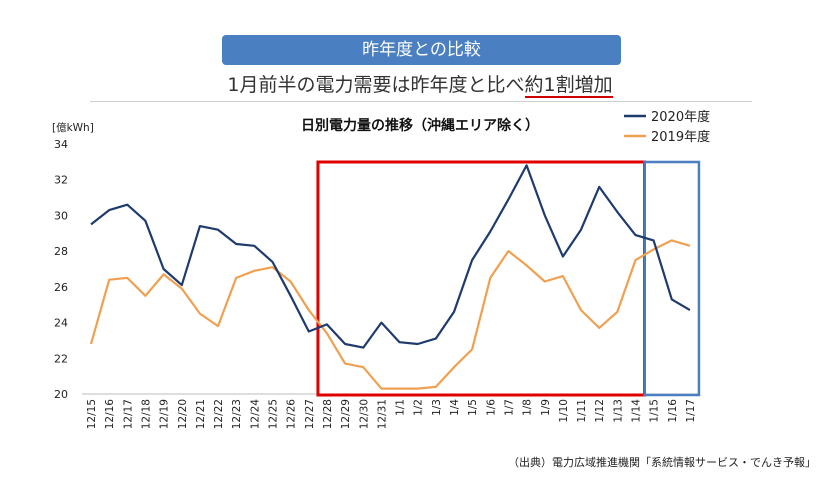  I want to click on x-tick-label: 12/22, so click(219, 414).